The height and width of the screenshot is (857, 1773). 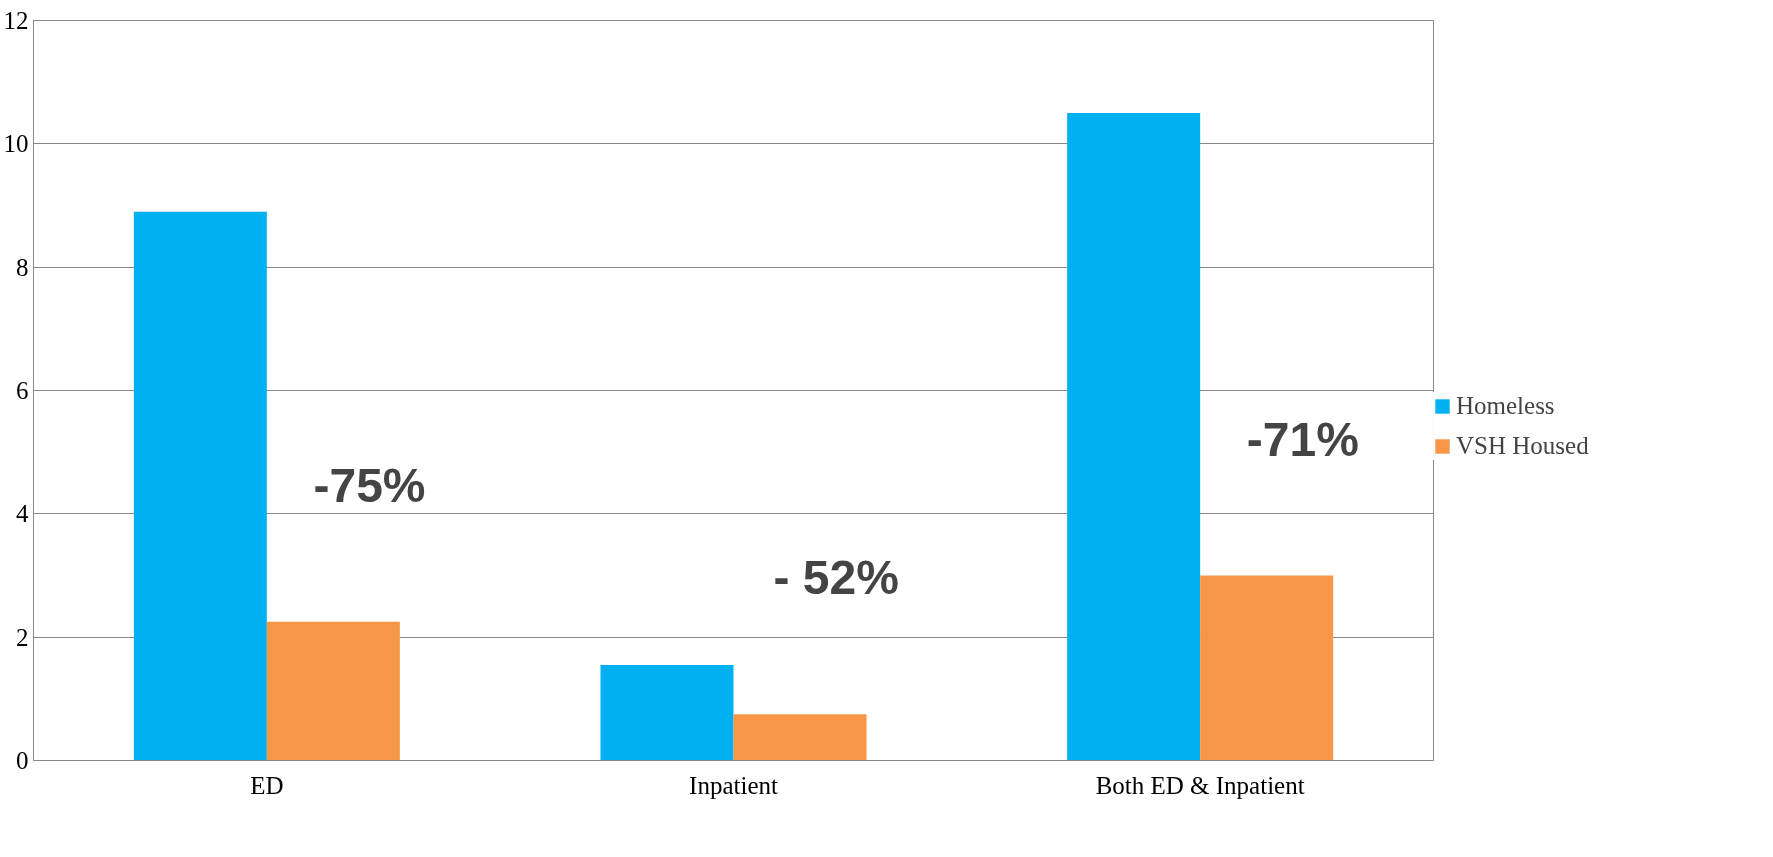 I want to click on y-tick-label: 4, so click(x=22, y=514).